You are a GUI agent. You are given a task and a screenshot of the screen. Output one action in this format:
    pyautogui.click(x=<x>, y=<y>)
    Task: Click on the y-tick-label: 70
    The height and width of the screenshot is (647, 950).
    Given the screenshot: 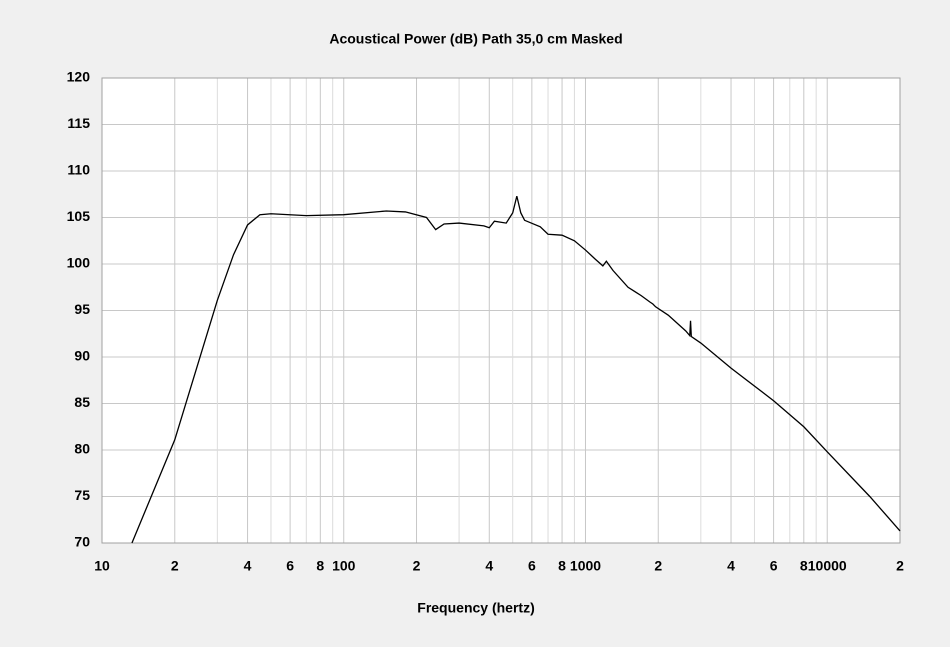 What is the action you would take?
    pyautogui.click(x=82, y=542)
    